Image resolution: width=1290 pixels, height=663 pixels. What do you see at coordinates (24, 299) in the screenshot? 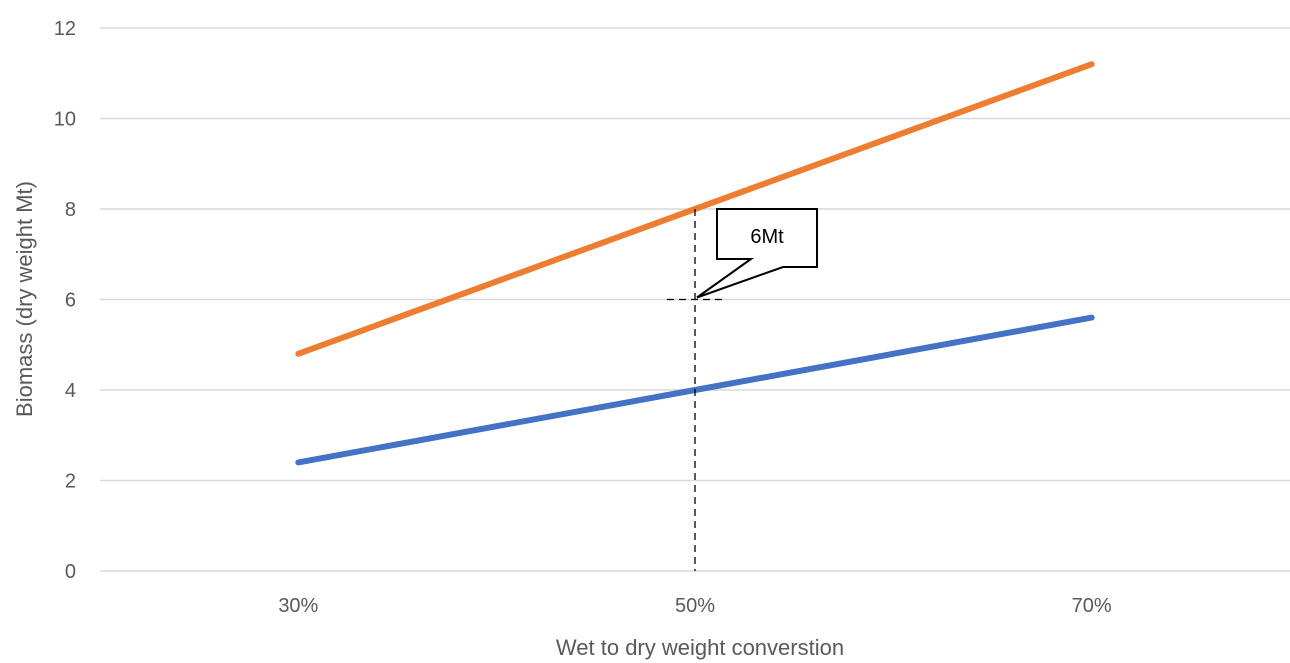
I see `y-axis-title: Biomass (dry weight Mt)` at bounding box center [24, 299].